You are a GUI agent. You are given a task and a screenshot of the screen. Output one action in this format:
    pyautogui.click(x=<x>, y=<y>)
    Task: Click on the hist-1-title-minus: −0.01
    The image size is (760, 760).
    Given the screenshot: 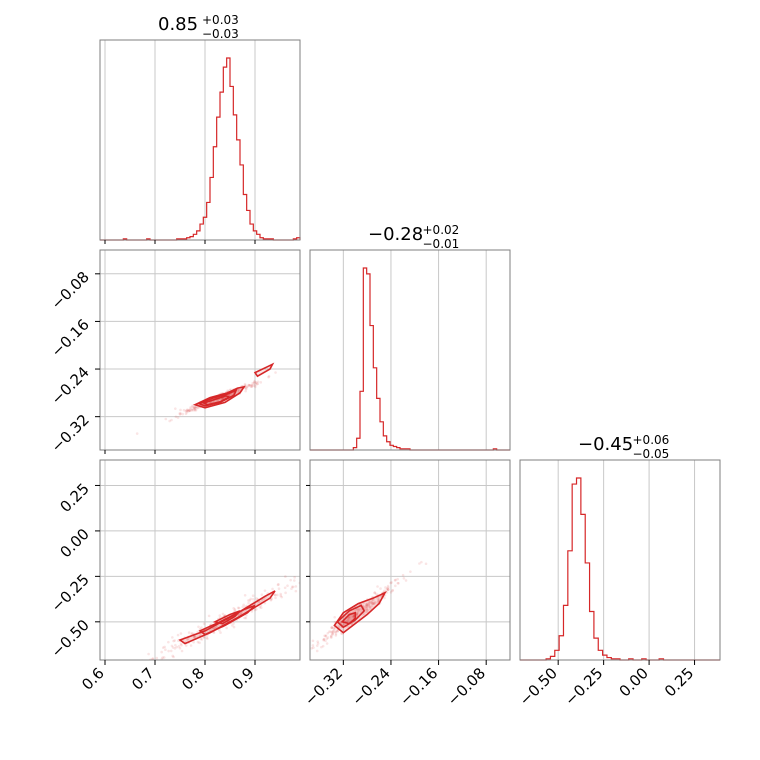 What is the action you would take?
    pyautogui.click(x=441, y=244)
    